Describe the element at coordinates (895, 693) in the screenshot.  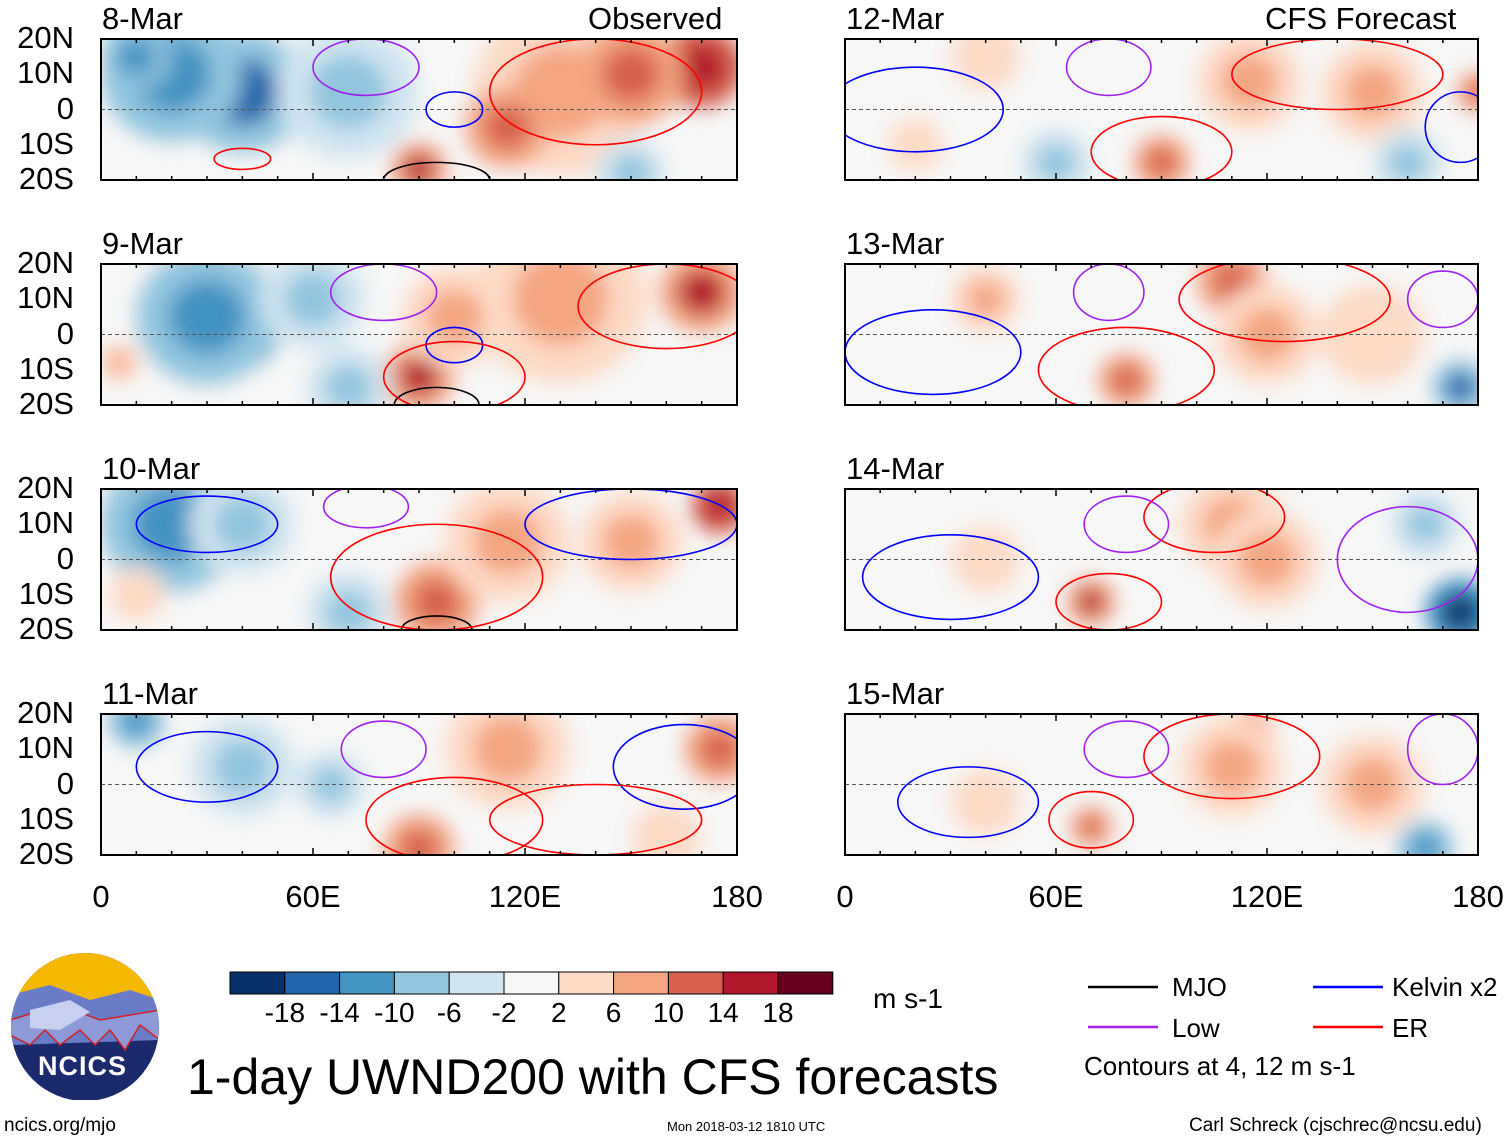
I see `panel-date: 15-Mar` at that location.